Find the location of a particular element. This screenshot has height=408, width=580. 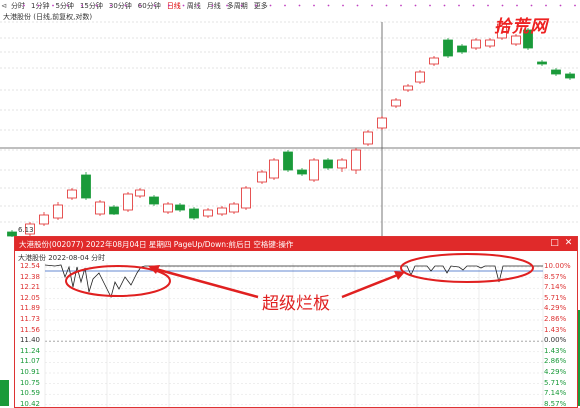

tab-period: 周线 is located at coordinates (193, 5).